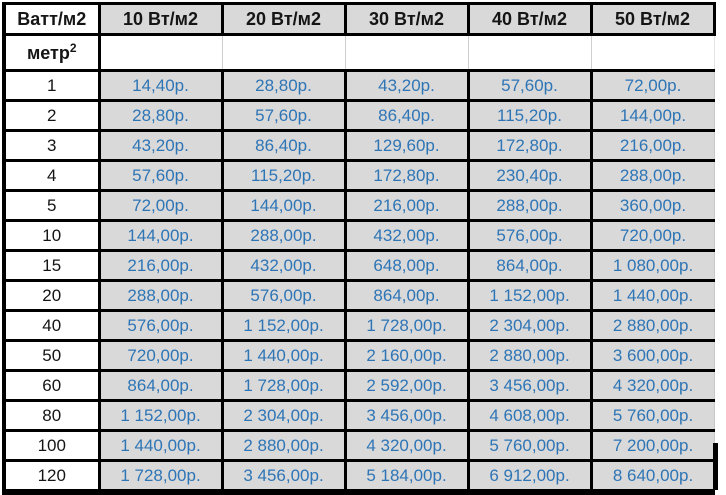 This screenshot has width=726, height=495. Describe the element at coordinates (406, 385) in the screenshot. I see `price-cell: 2 592,00р.` at that location.